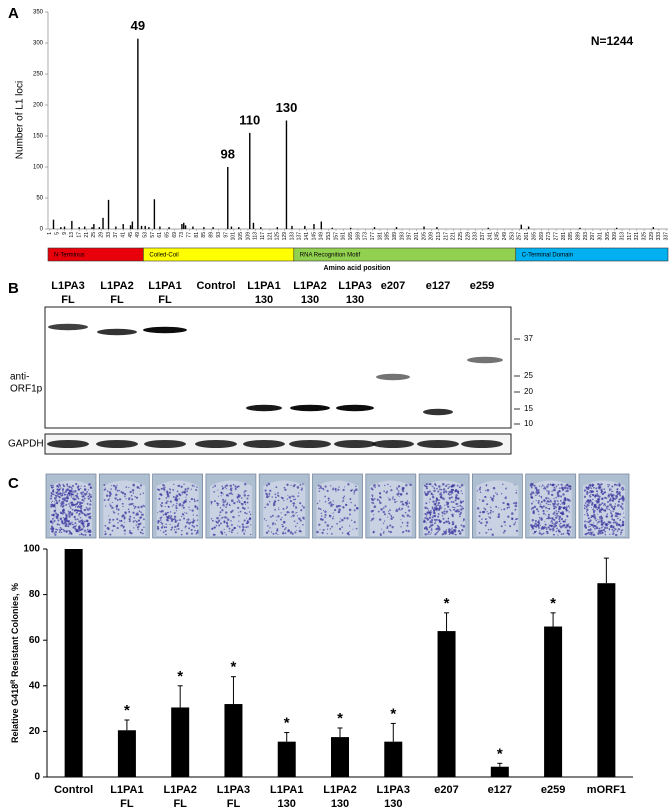 The image size is (672, 808). Describe the element at coordinates (35, 731) in the screenshot. I see `y-tick-label: 20` at that location.